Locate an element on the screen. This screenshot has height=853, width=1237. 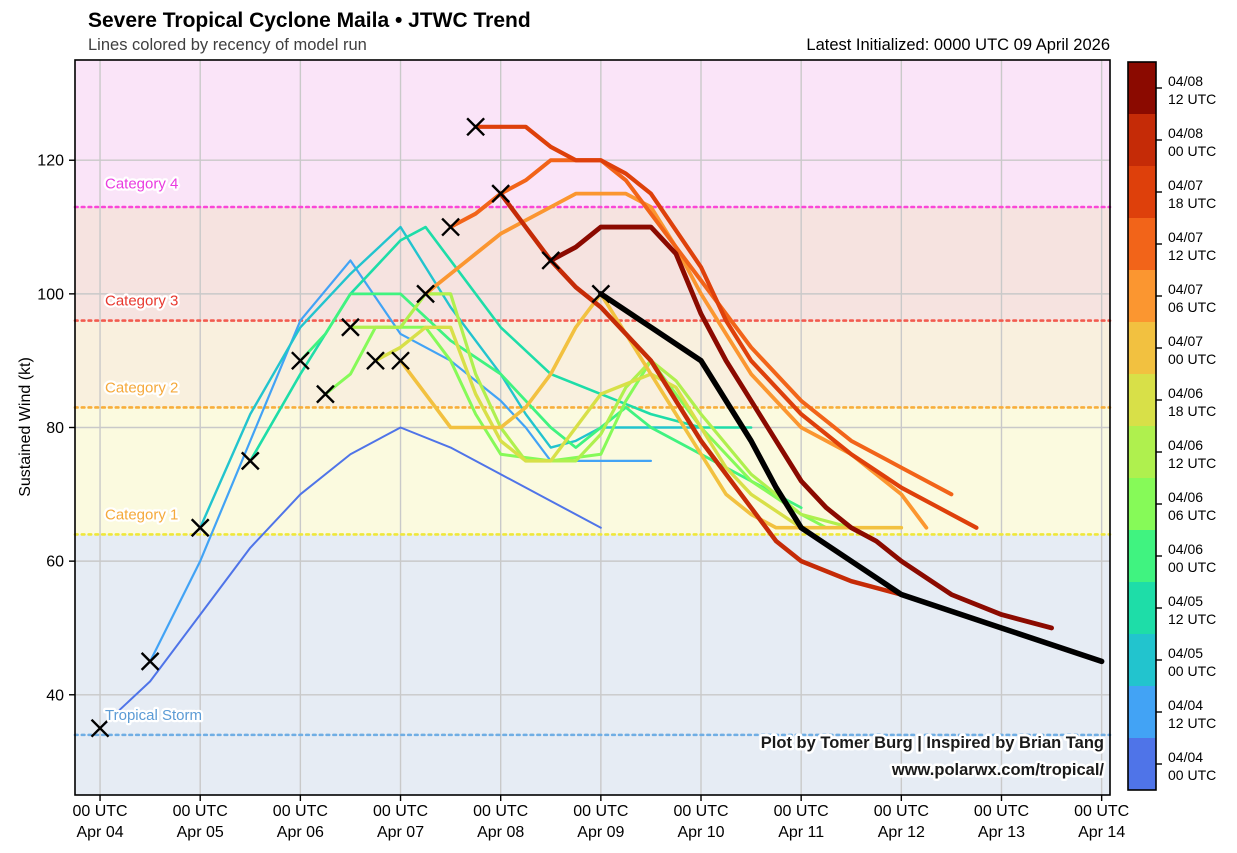
colorbar-label: 04/07 00 UTC is located at coordinates (1192, 350).